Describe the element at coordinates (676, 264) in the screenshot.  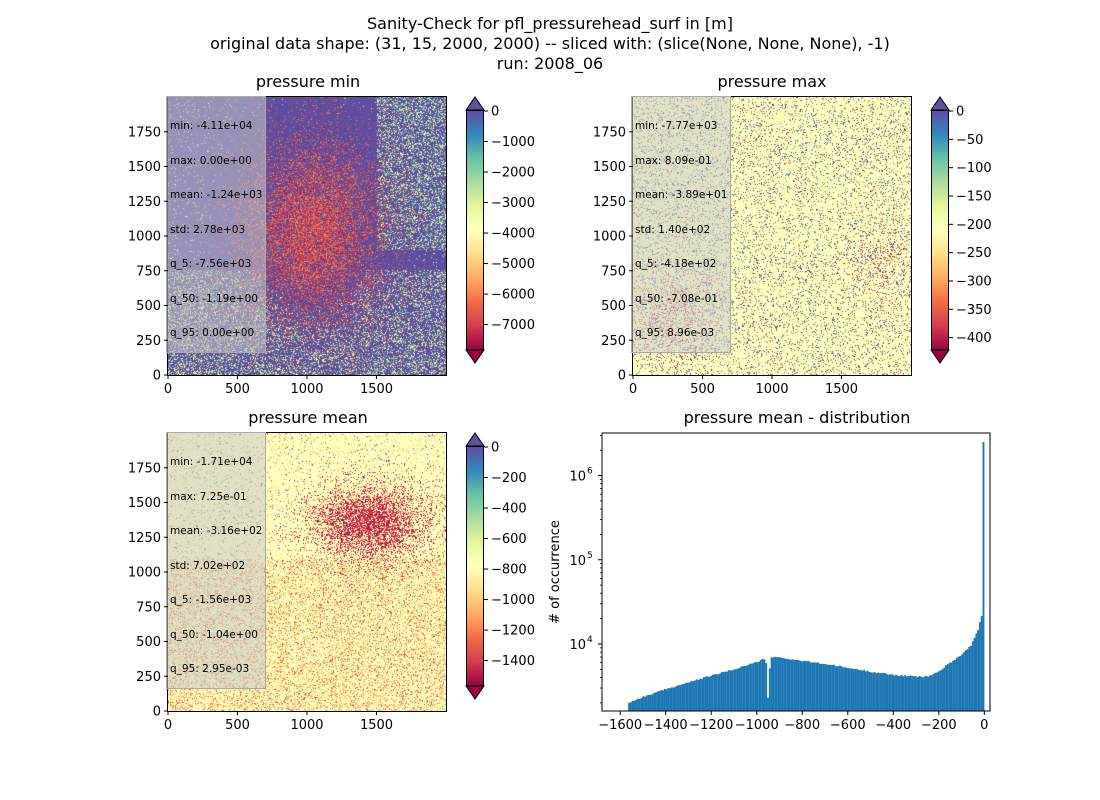
I see `stat-line: q_5: -4.18e+02` at that location.